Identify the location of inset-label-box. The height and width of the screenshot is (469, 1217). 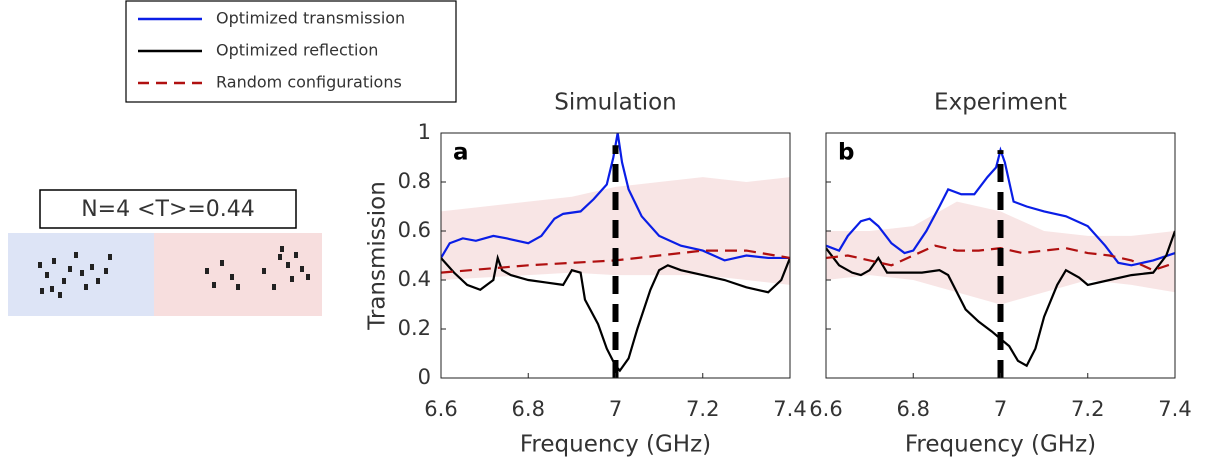
(168, 209).